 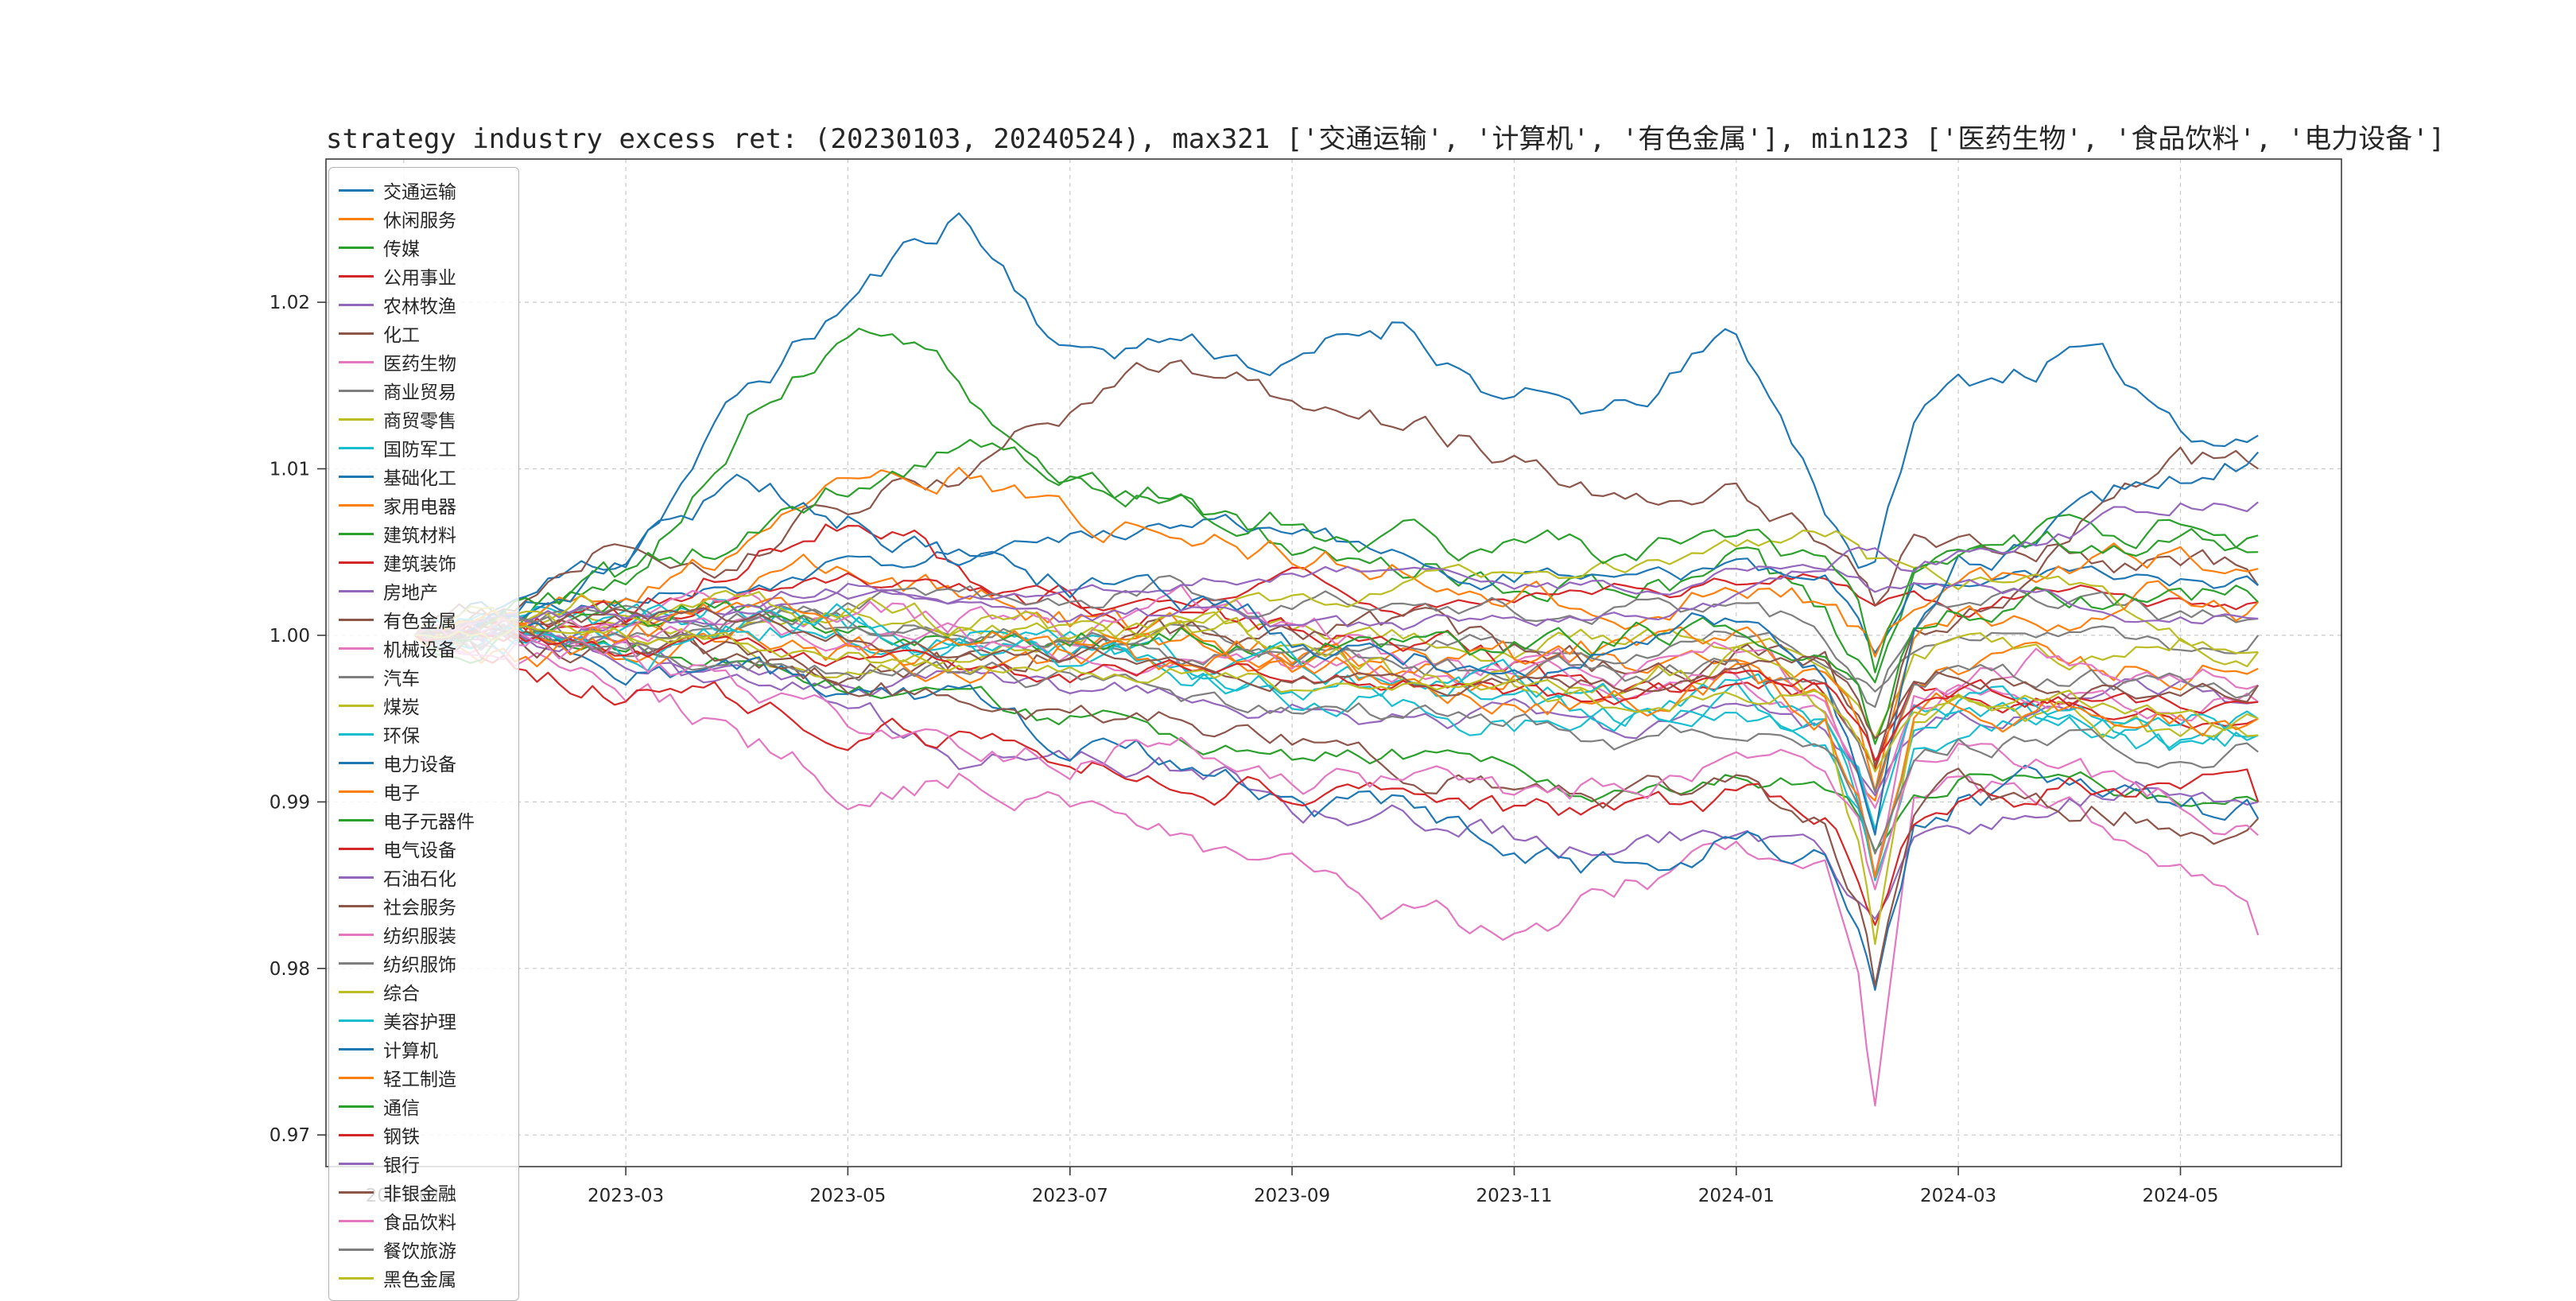 What do you see at coordinates (1336, 696) in the screenshot?
I see `series-line-钢铁` at bounding box center [1336, 696].